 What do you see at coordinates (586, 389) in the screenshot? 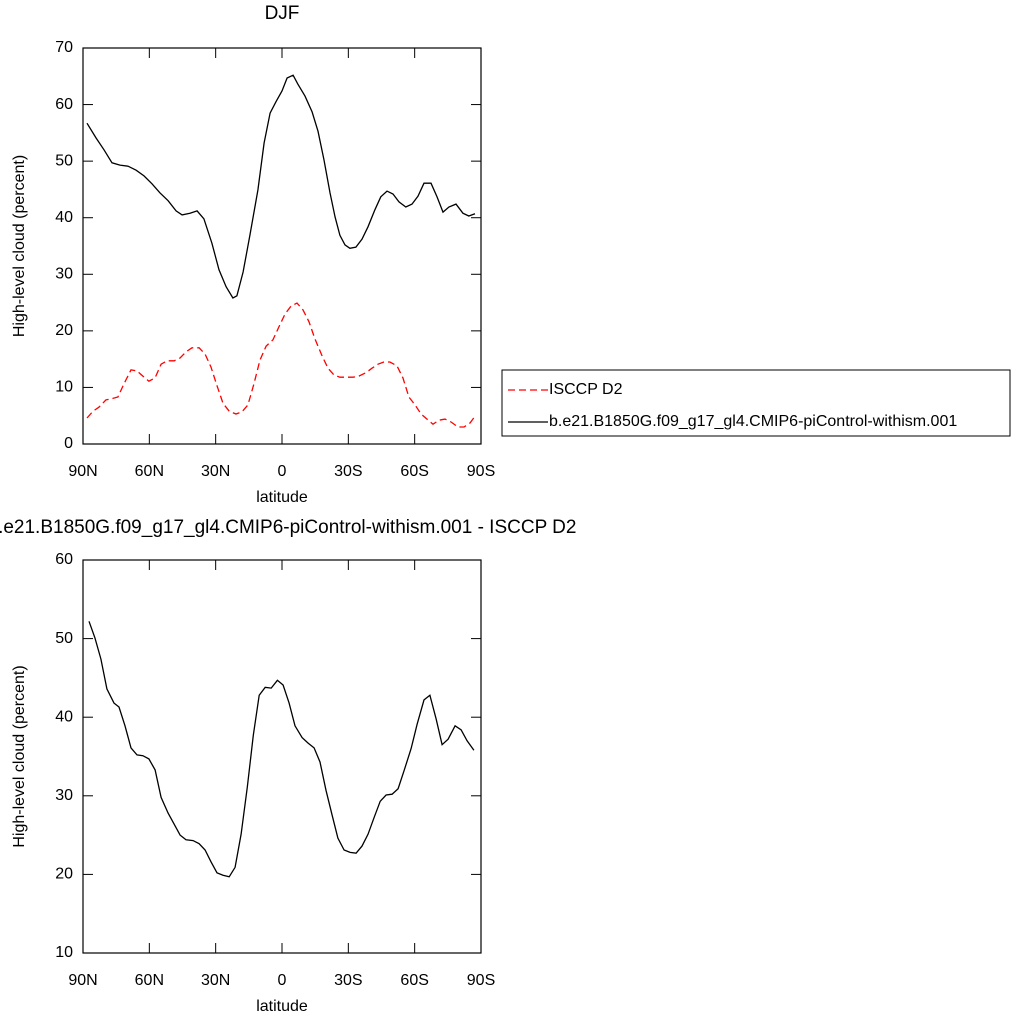
I see `legend-label: ISCCP D2` at bounding box center [586, 389].